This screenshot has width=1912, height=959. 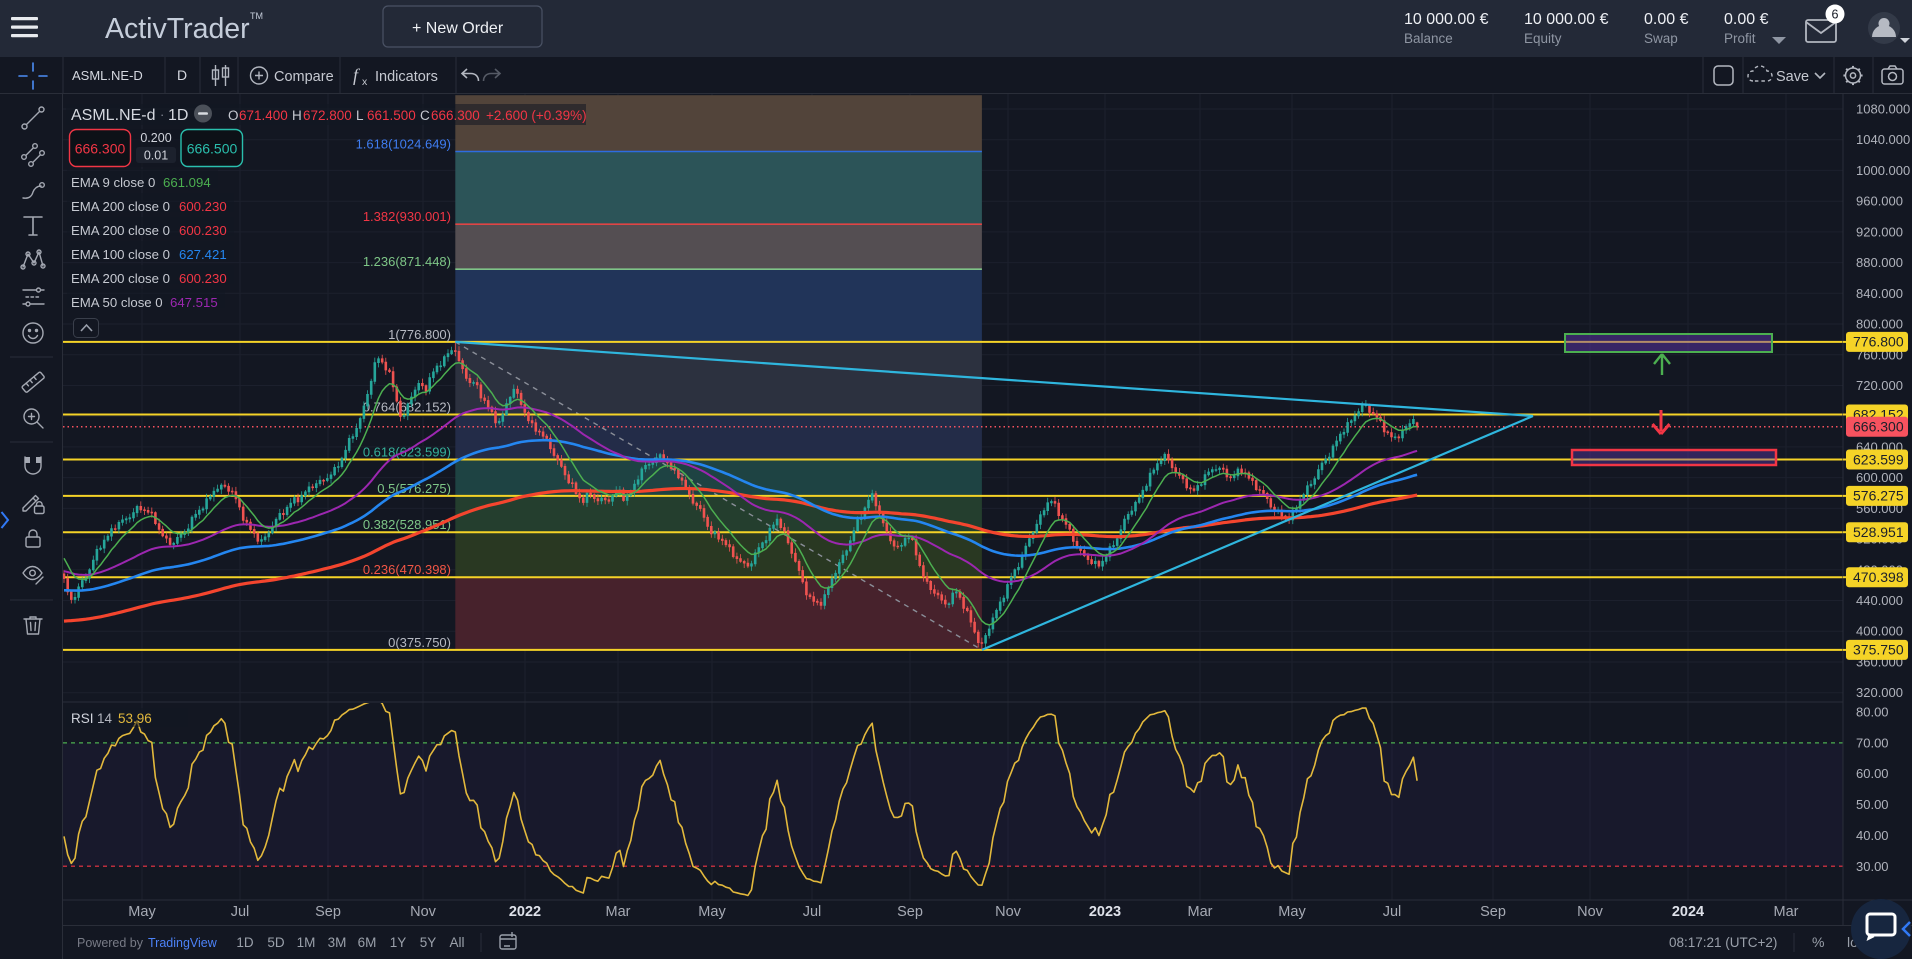 What do you see at coordinates (337, 942) in the screenshot?
I see `svg-text: 3M` at bounding box center [337, 942].